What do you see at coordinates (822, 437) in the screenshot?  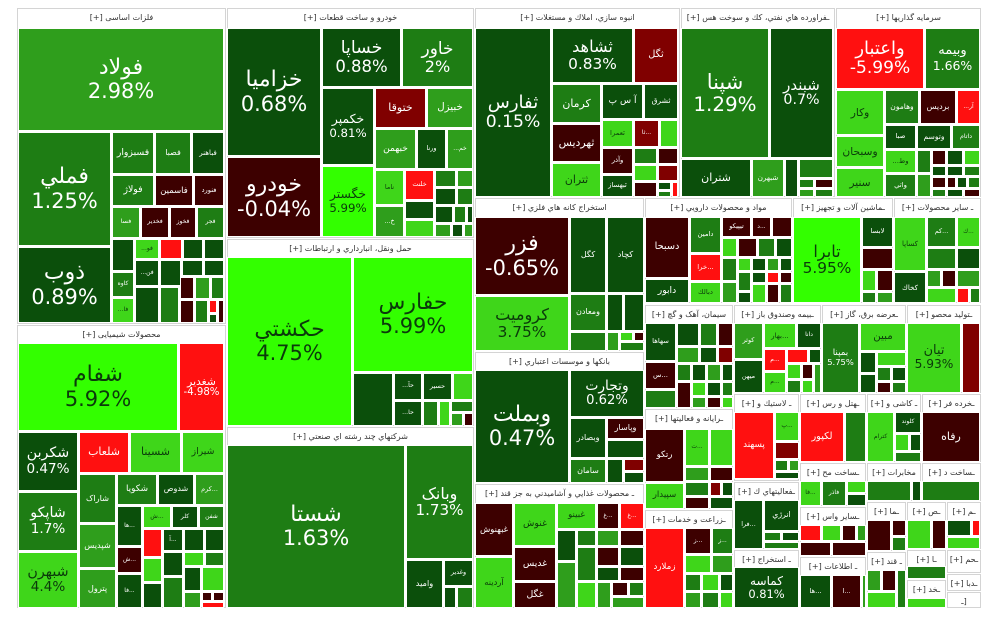 I see `stock-tile: لکپور` at bounding box center [822, 437].